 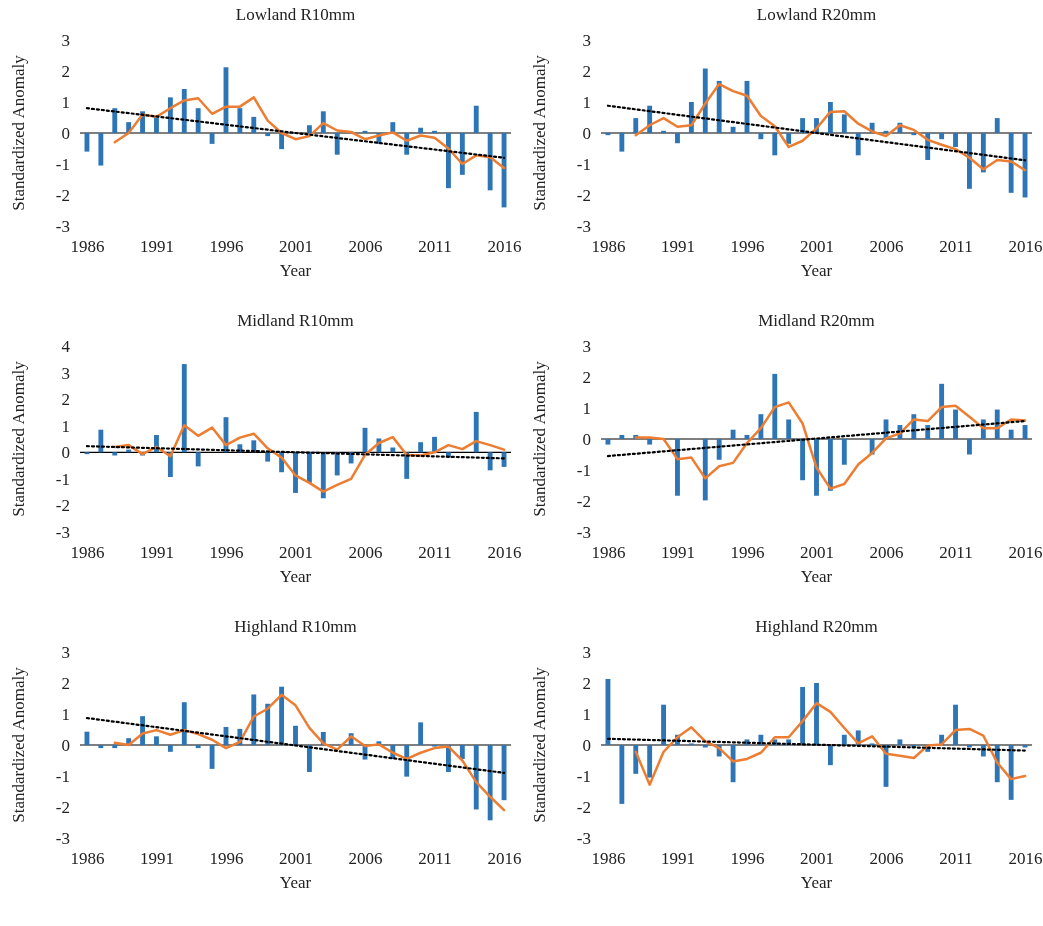 I want to click on chart-title: Highland R20mm, so click(x=816, y=626).